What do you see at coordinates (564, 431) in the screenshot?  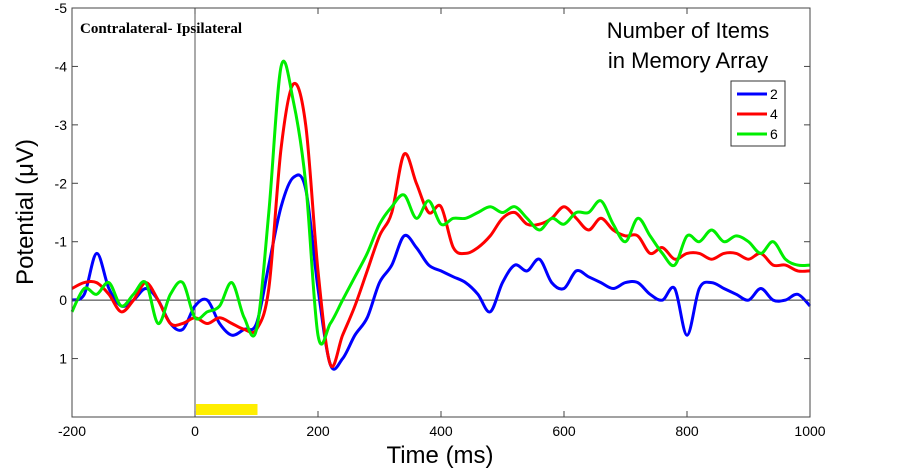 I see `x-tick-label: 600` at bounding box center [564, 431].